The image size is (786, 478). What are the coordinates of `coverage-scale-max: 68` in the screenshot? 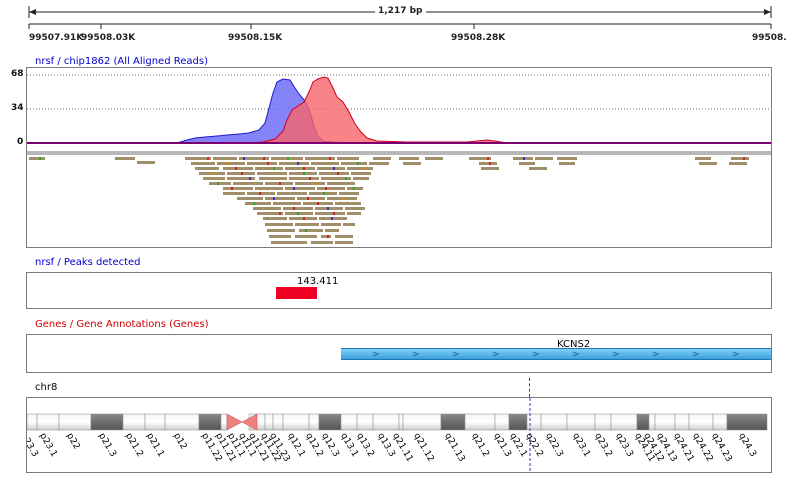 It's located at (17, 74).